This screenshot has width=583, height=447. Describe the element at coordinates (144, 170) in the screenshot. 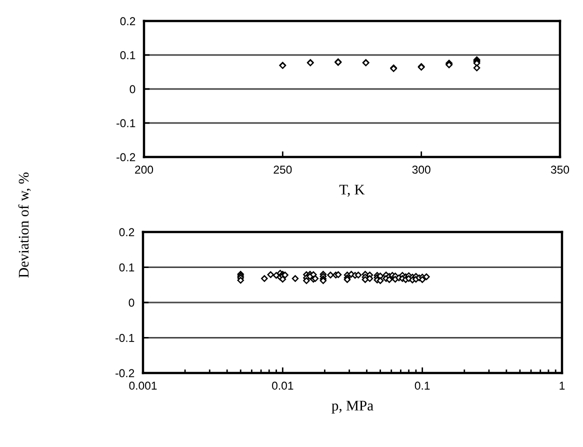

I see `x-tick-label: 200` at that location.